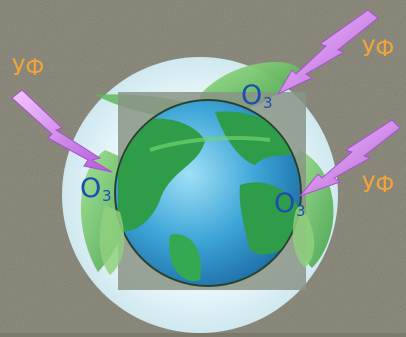 This screenshot has height=337, width=406. Describe the element at coordinates (303, 236) in the screenshot. I see `leaf-right-front` at that location.